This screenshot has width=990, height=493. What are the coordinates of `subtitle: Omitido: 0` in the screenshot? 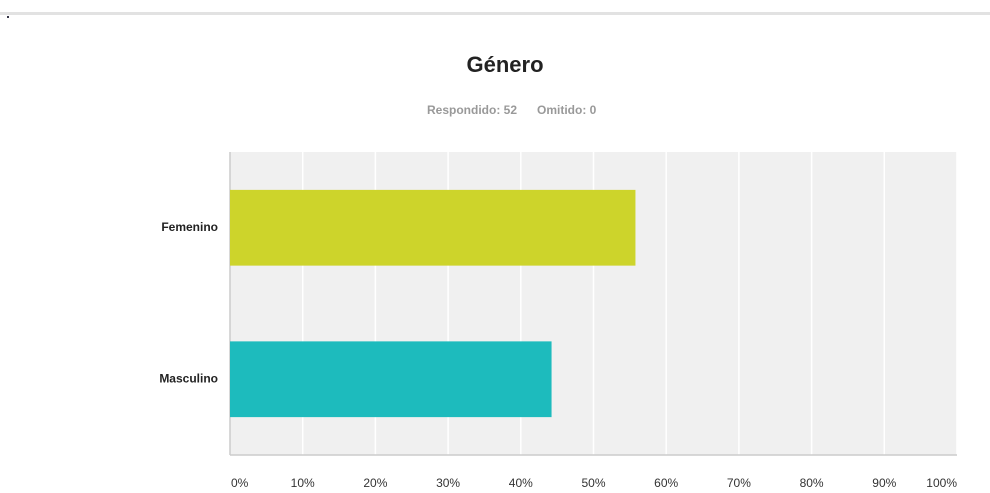 It's located at (567, 110).